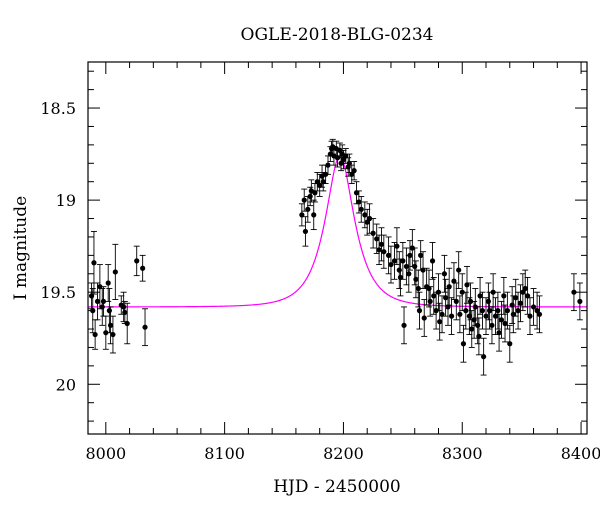 The image size is (600, 512). Describe the element at coordinates (343, 453) in the screenshot. I see `x-tick-label: 8200` at that location.